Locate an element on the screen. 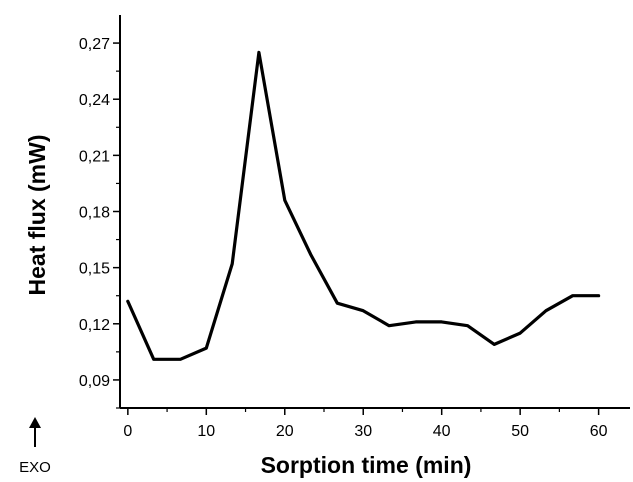  x-tick-label: 60 is located at coordinates (599, 431).